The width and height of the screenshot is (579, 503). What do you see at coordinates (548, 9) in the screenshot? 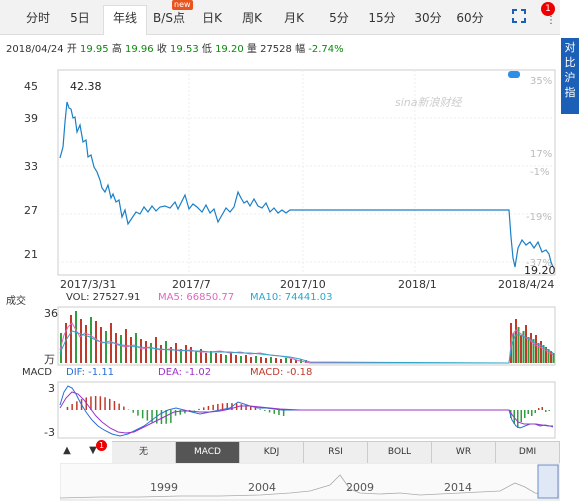
I see `notification-badge: 1` at bounding box center [548, 9].